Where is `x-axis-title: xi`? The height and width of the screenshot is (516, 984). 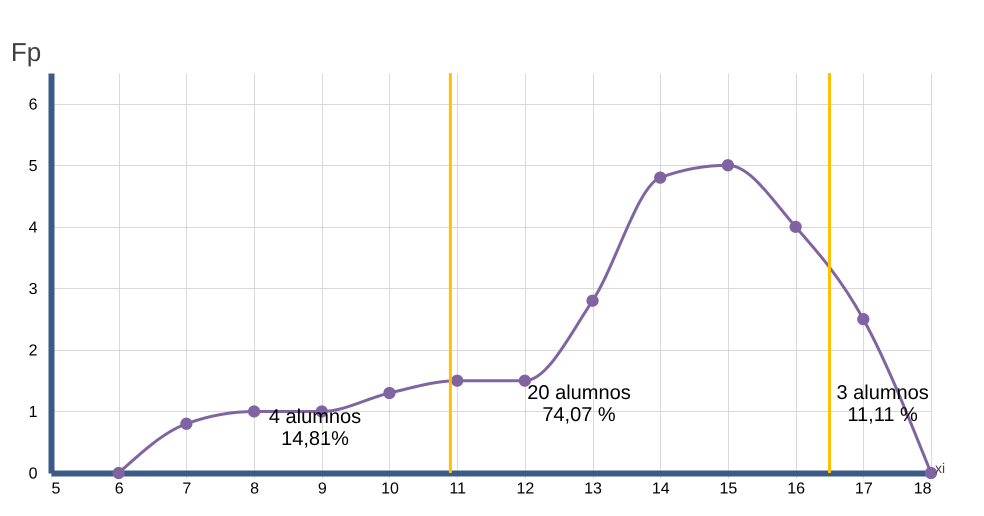
x-axis-title: xi is located at coordinates (940, 468).